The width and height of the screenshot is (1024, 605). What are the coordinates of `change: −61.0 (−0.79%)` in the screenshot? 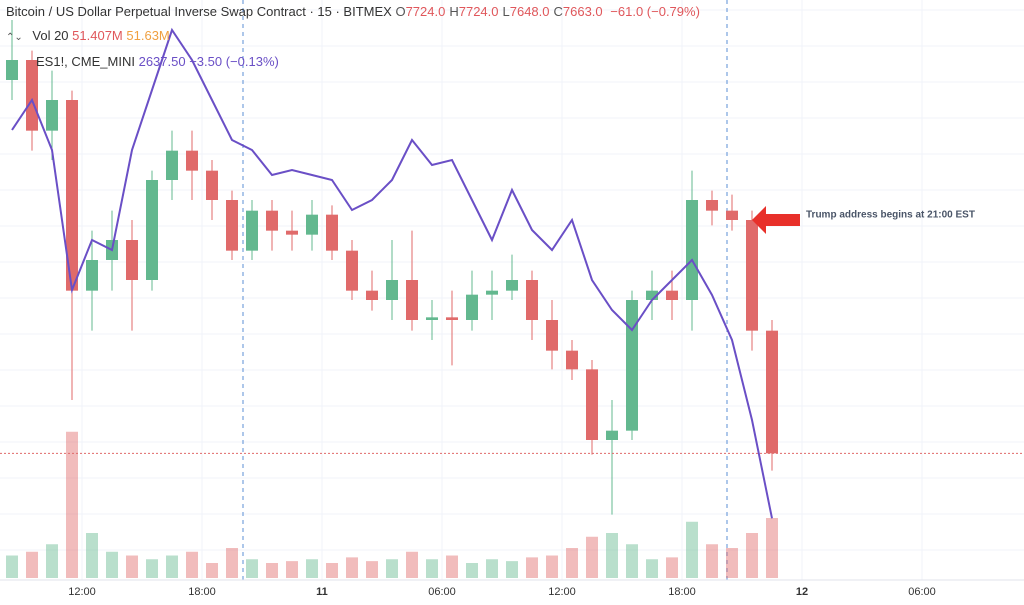 It's located at (655, 11).